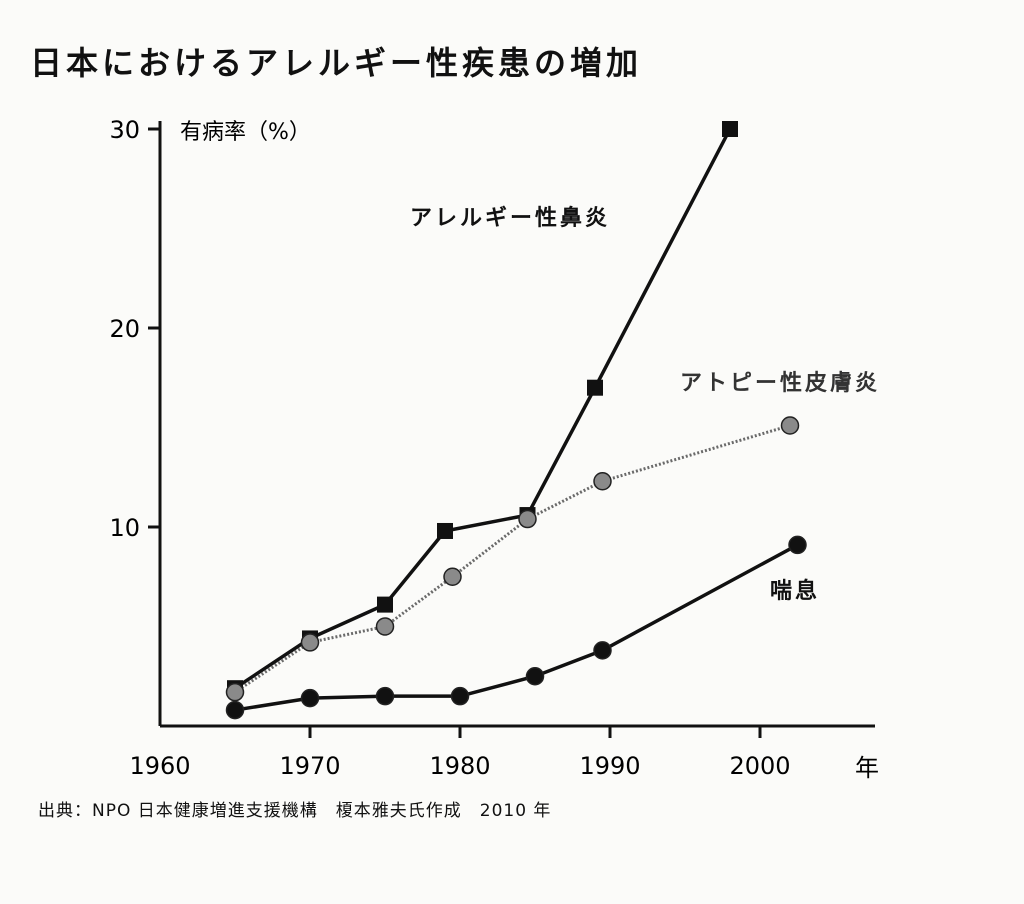 The height and width of the screenshot is (904, 1024). What do you see at coordinates (867, 768) in the screenshot?
I see `x-axis-label: 年` at bounding box center [867, 768].